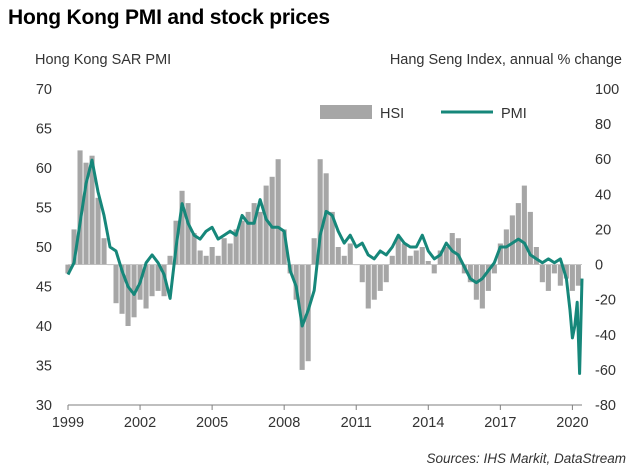 The image size is (644, 475). Describe the element at coordinates (605, 406) in the screenshot. I see `right-tick-label: -80` at that location.